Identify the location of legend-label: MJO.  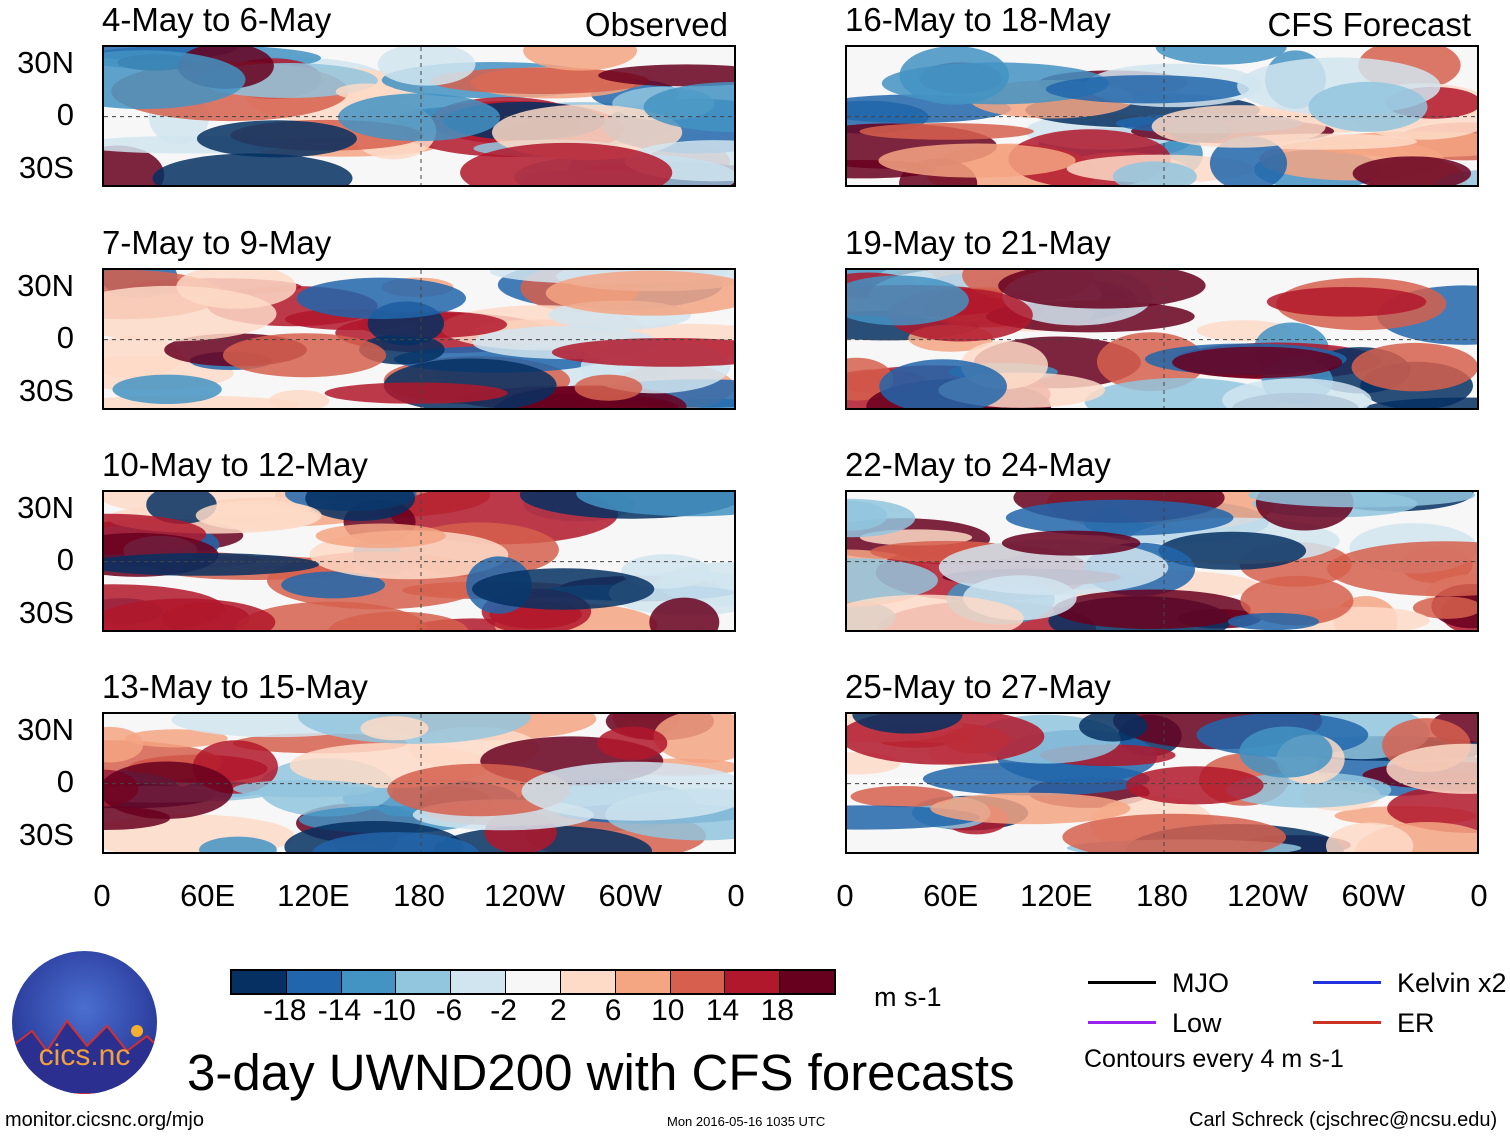
(1200, 983).